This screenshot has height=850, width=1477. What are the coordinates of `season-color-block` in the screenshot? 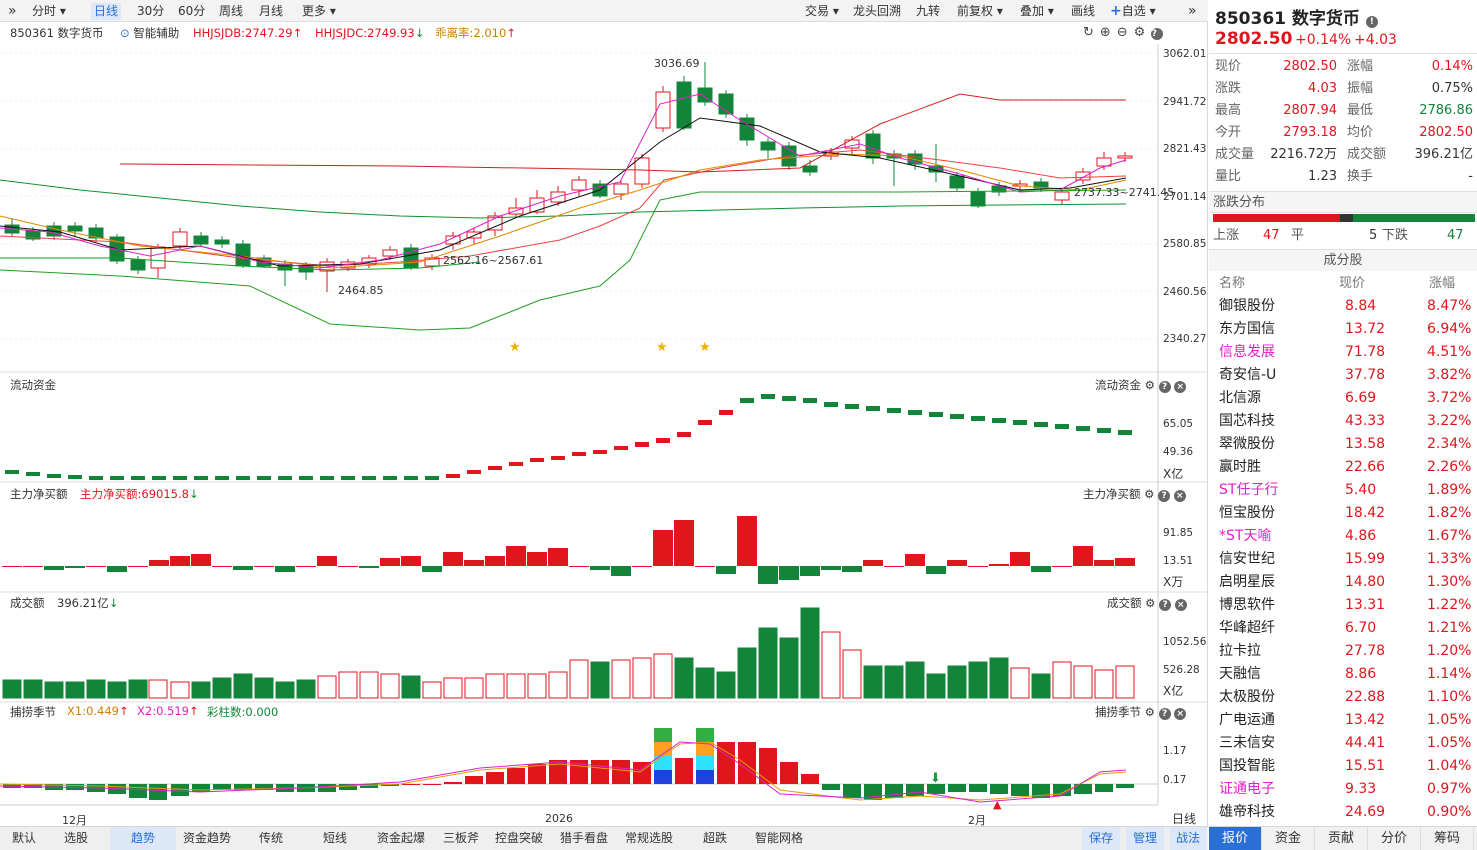 It's located at (663, 777).